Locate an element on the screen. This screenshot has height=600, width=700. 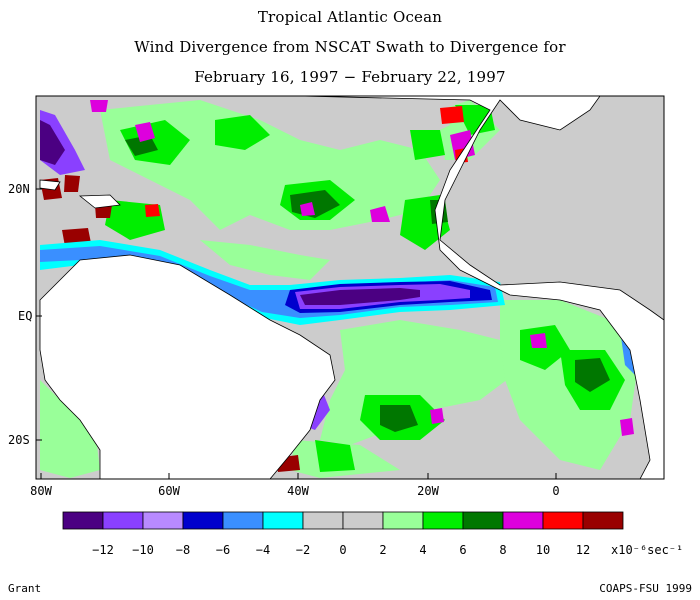
legend-tick-labels: −12 −10 −8 −6 −4 −2 0 2 4 6 8 10 12 is located at coordinates (341, 550).